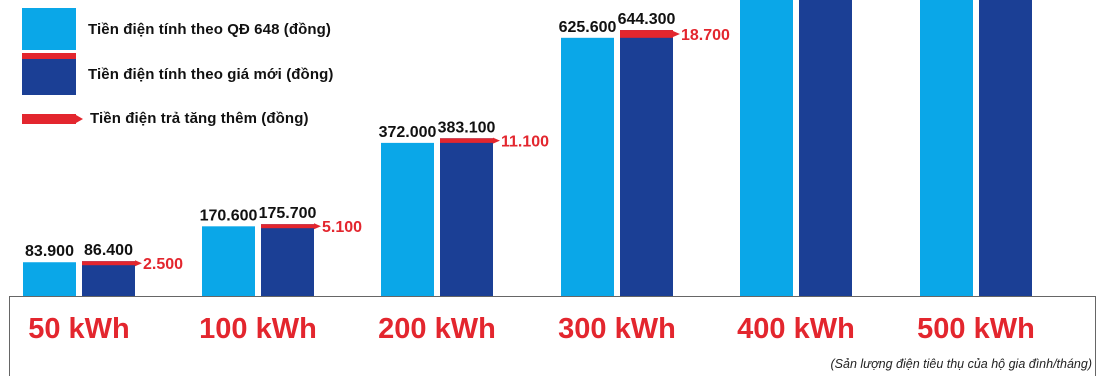 The width and height of the screenshot is (1098, 376). What do you see at coordinates (108, 250) in the screenshot?
I see `new-price-value-label: 86.400` at bounding box center [108, 250].